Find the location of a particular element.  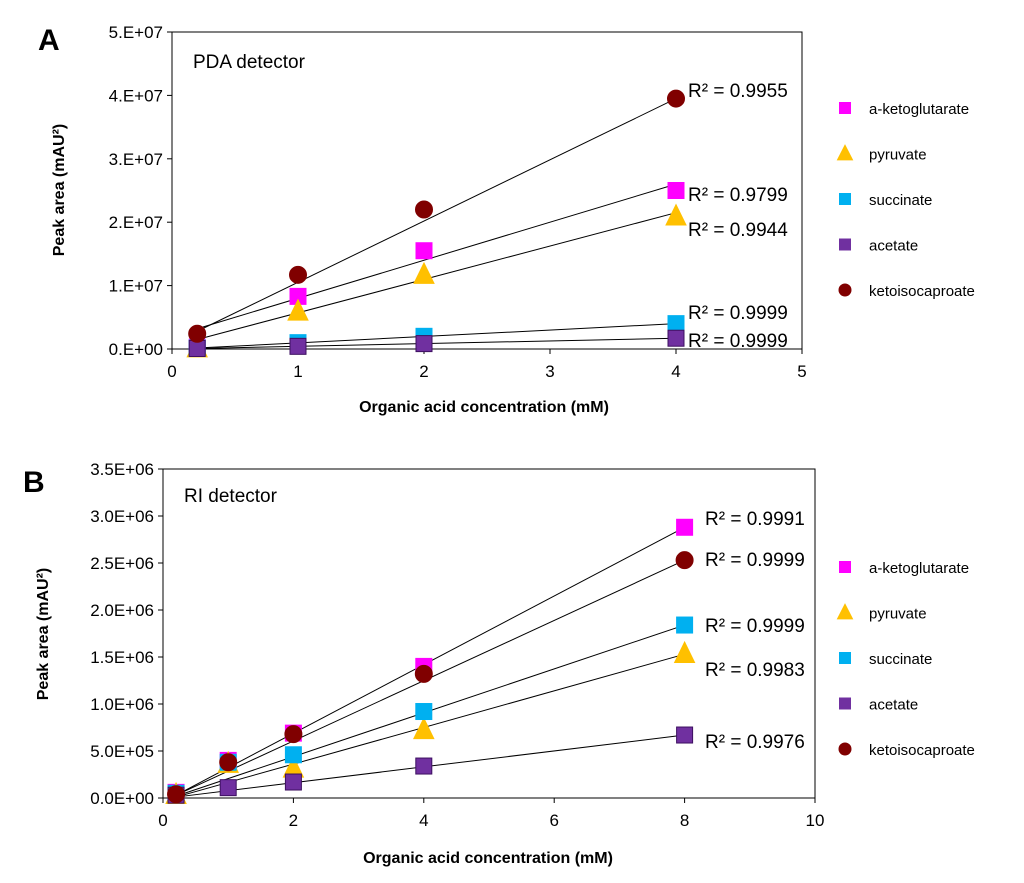

y-tick-label: 1.E+07 is located at coordinates (136, 286).